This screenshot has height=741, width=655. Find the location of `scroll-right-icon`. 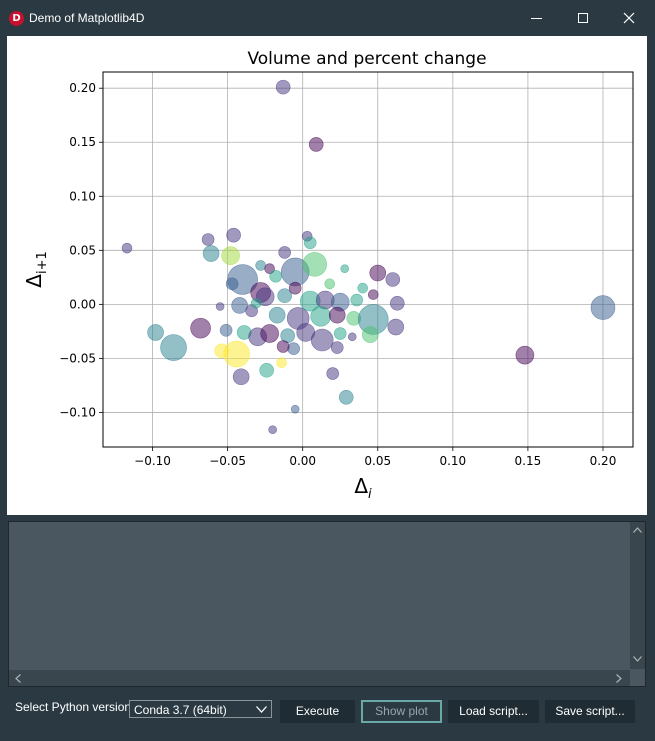

scroll-right-icon is located at coordinates (619, 678).